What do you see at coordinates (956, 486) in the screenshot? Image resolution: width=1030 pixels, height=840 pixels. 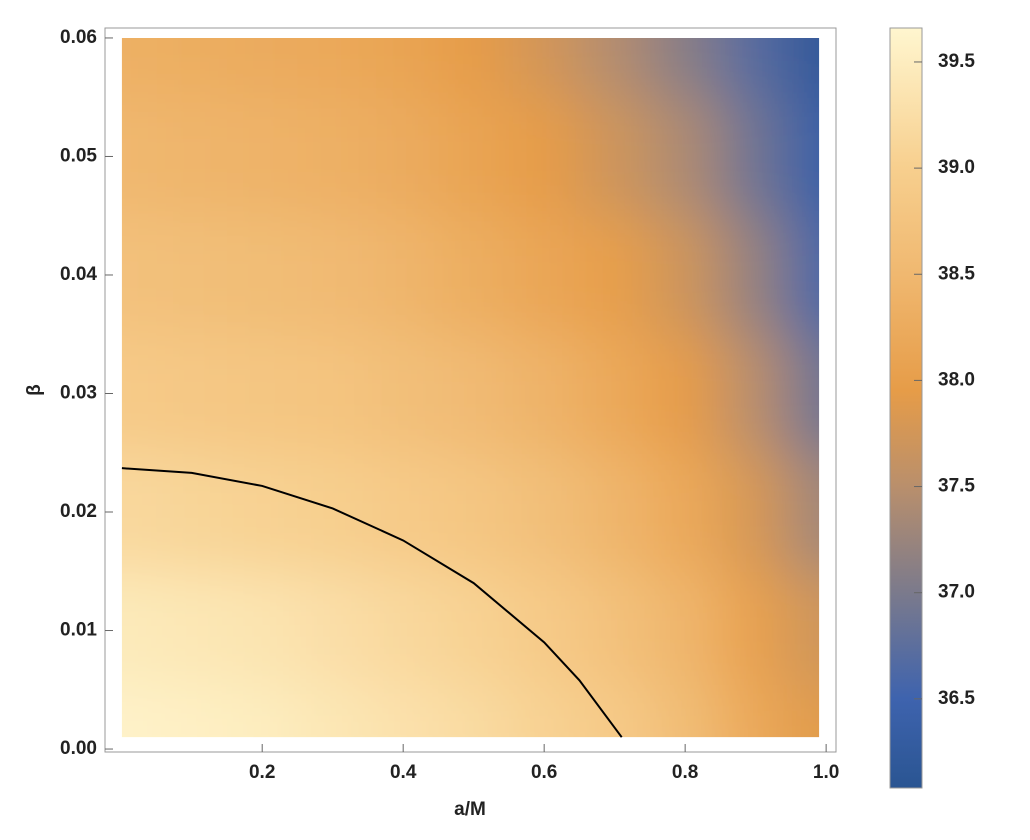 I see `colorbar-tick-label: 37.5` at bounding box center [956, 486].